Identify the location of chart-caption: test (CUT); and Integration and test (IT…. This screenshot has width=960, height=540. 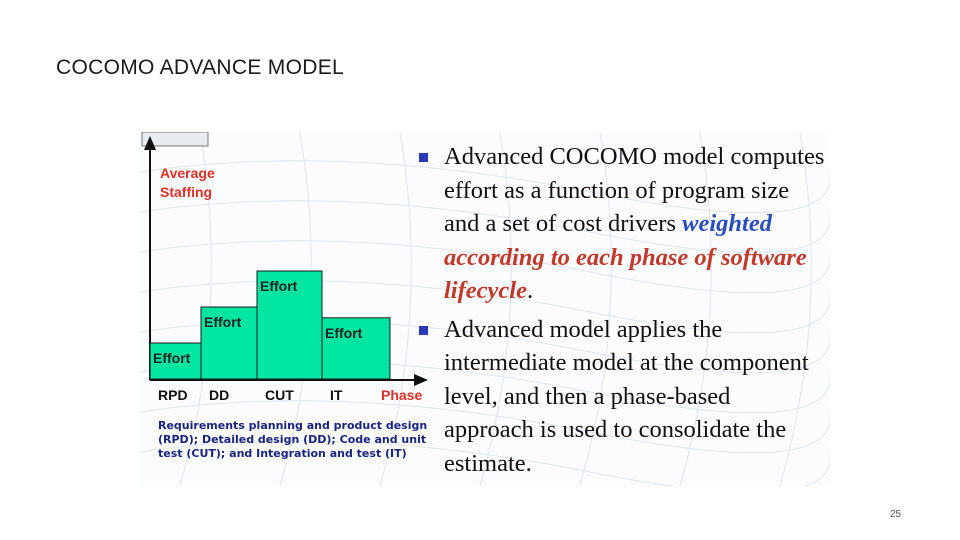
(282, 453).